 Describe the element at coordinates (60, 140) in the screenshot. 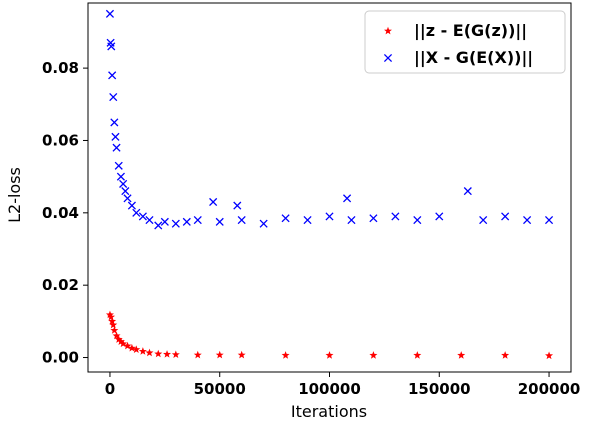

I see `y-tick-label: 0.06` at that location.